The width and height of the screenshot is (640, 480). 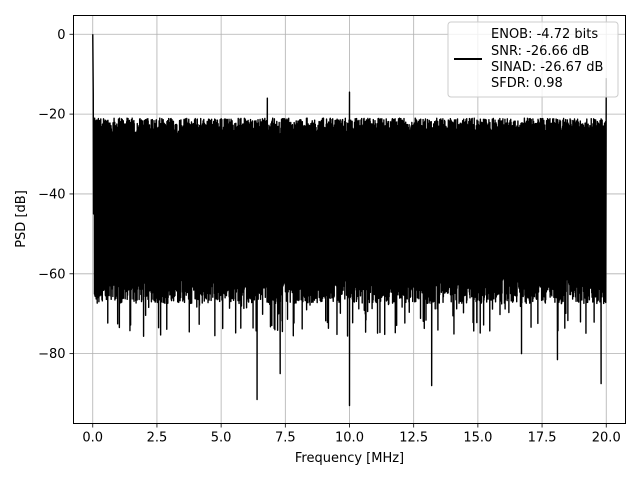 What do you see at coordinates (61, 35) in the screenshot?
I see `y-tick-label: 0` at bounding box center [61, 35].